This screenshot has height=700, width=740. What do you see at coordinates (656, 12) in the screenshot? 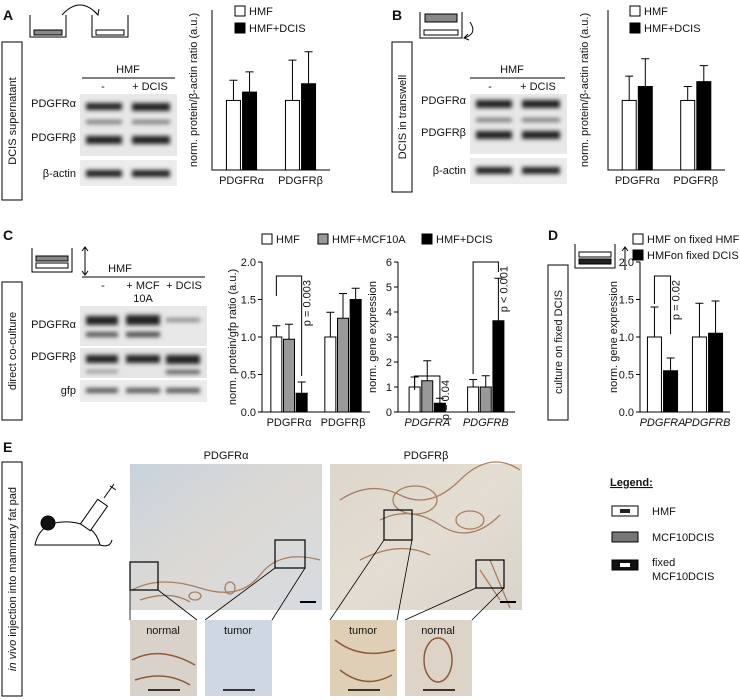
I see `legend-label: HMF` at bounding box center [656, 12].